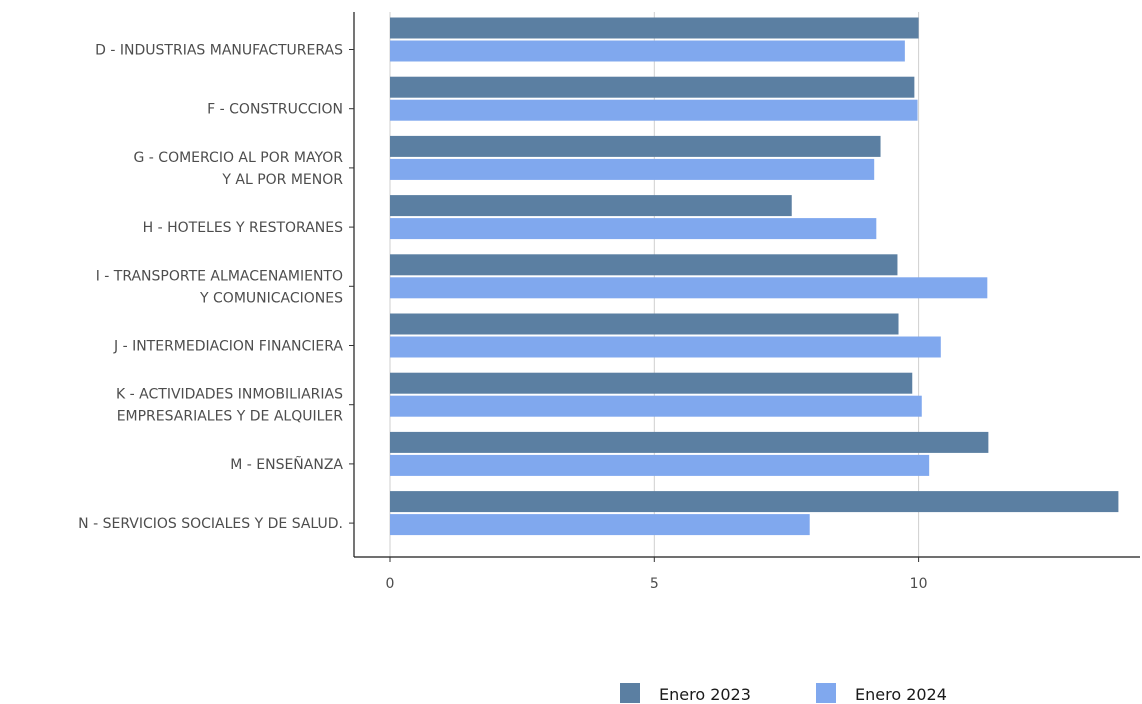 This screenshot has width=1142, height=704. I want to click on legend: Enero 2023 Enero 2024, so click(783, 693).